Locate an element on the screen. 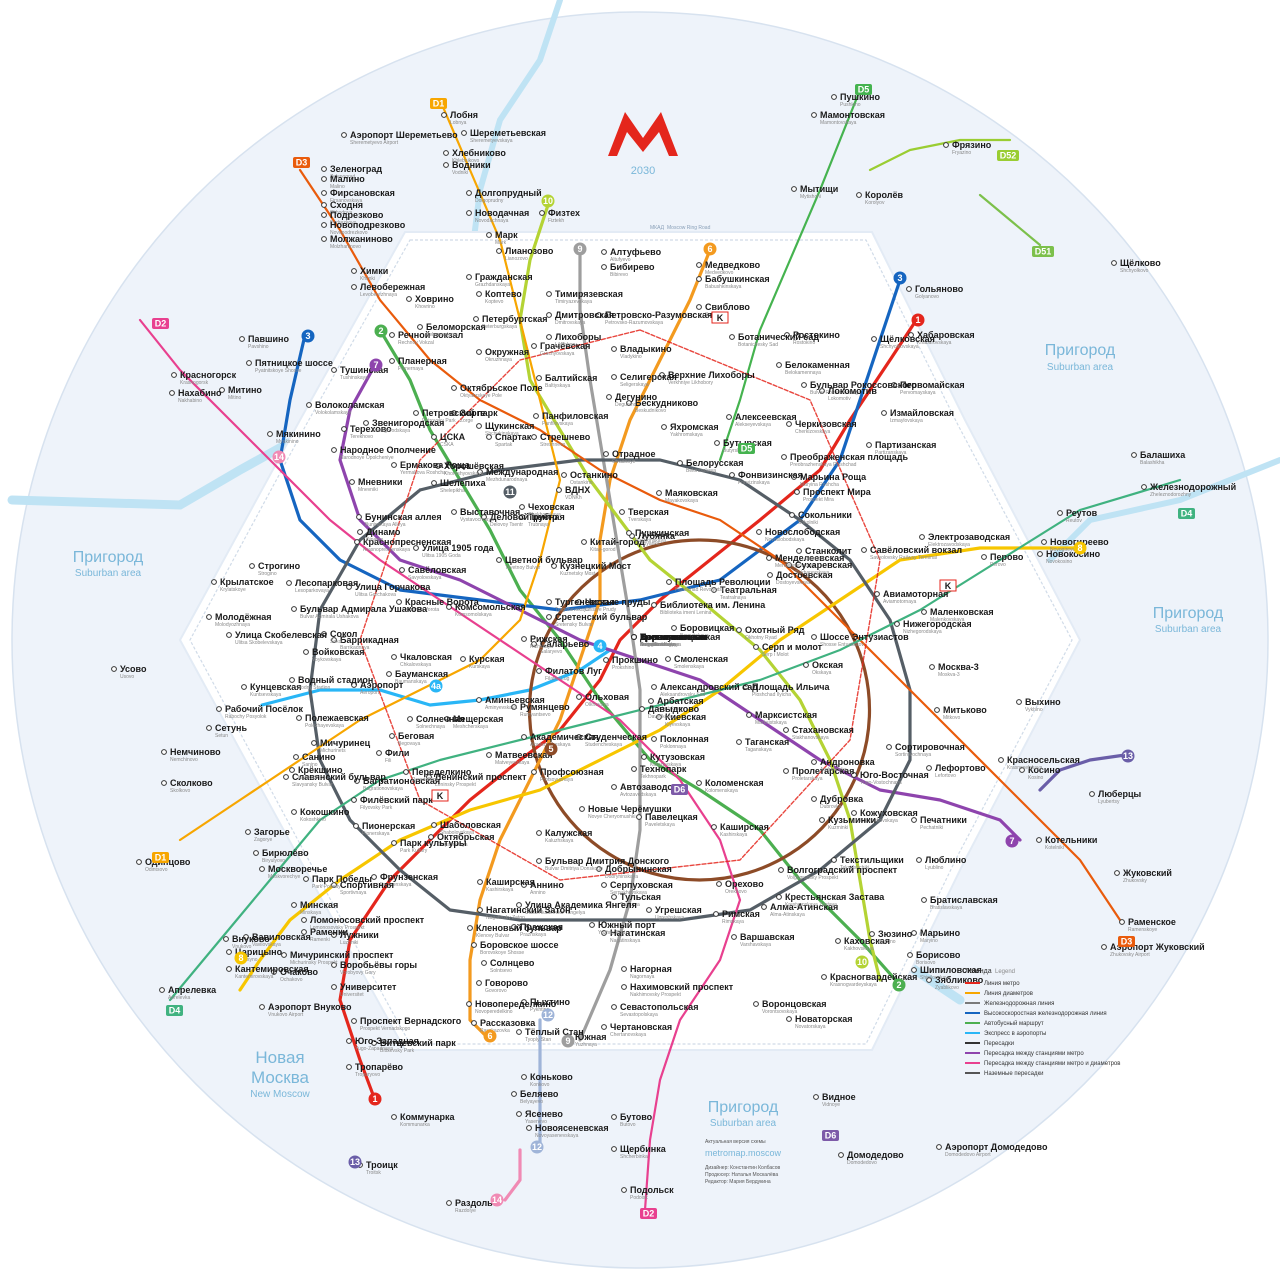  station-label: Люблино is located at coordinates (946, 860).